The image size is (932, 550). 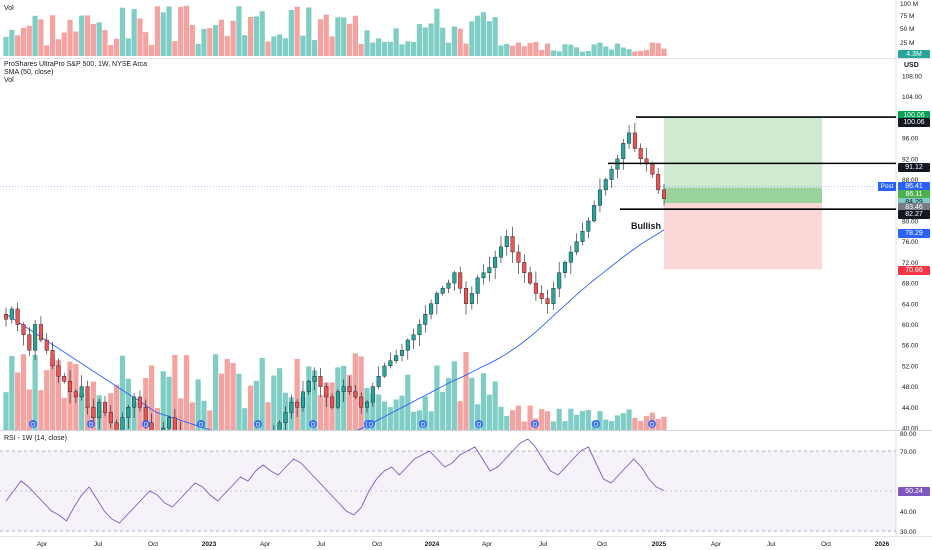 What do you see at coordinates (910, 263) in the screenshot?
I see `price-tick: 72.00` at bounding box center [910, 263].